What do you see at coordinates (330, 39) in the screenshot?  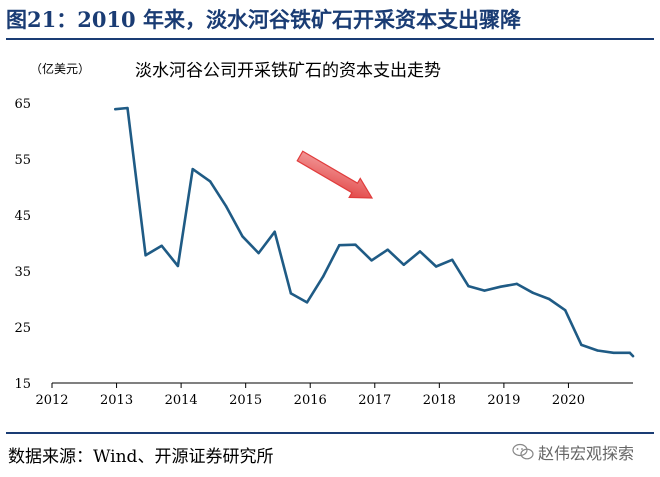 I see `title-divider` at bounding box center [330, 39].